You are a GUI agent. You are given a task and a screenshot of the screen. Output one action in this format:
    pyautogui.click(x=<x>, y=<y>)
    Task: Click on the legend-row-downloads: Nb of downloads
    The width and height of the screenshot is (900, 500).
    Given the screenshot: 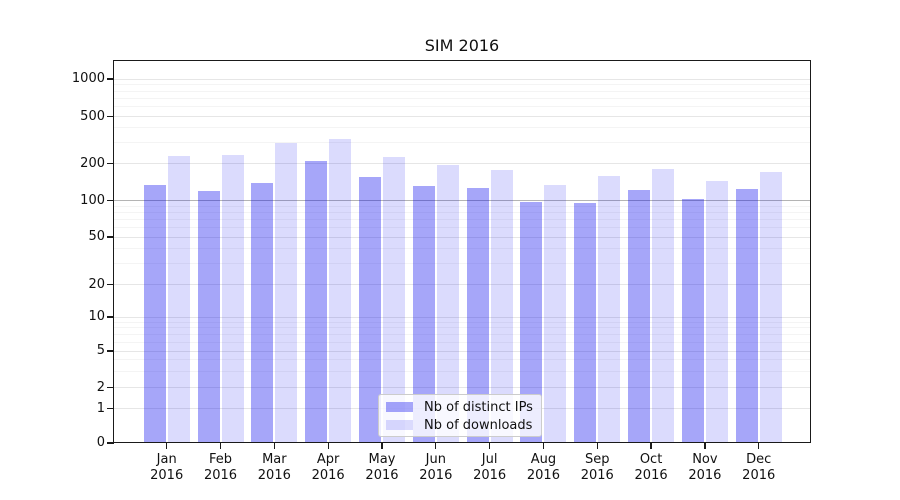 What is the action you would take?
    pyautogui.click(x=463, y=425)
    